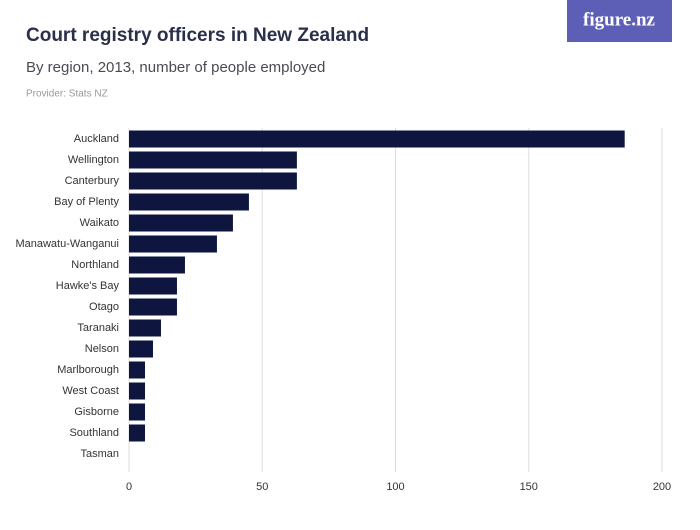 This screenshot has width=700, height=530. I want to click on provider: Provider: Stats NZ, so click(67, 94).